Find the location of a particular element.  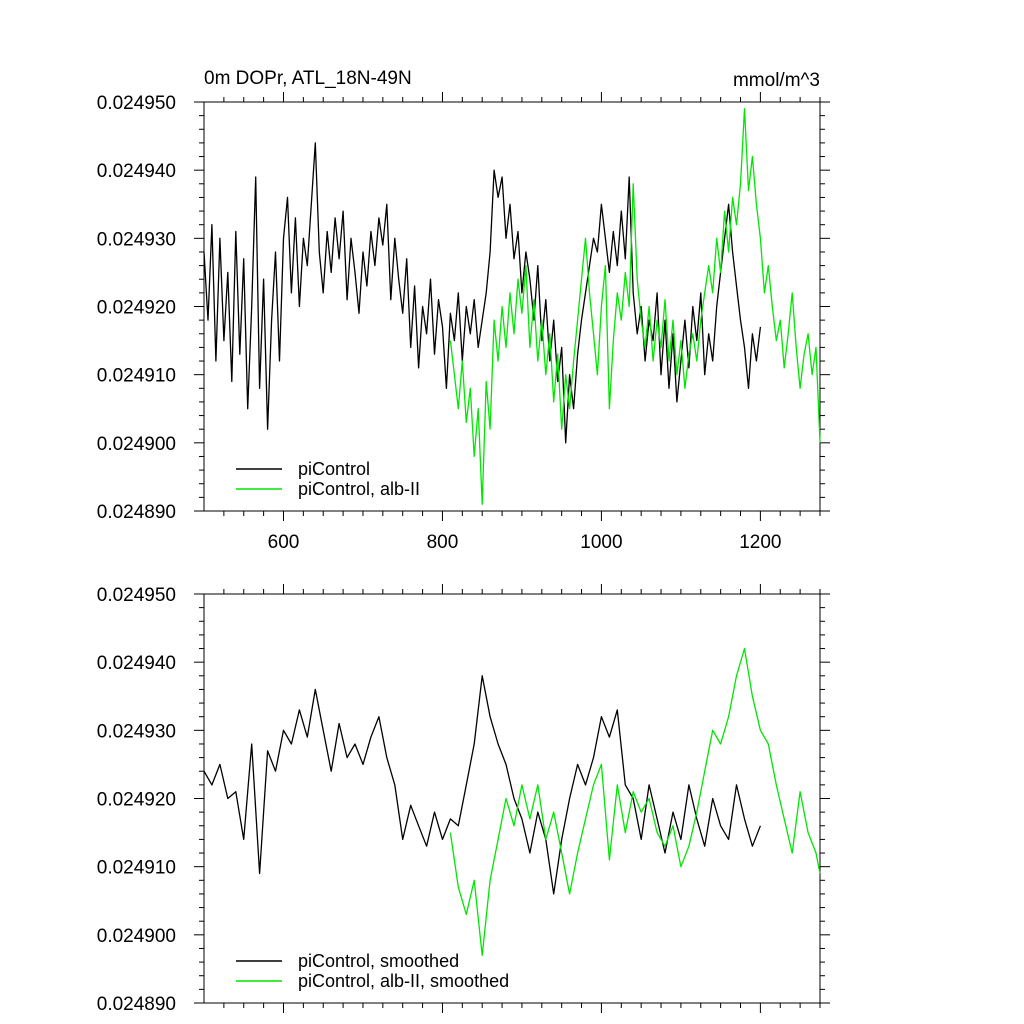

top-y-tick-label: 0.024890 is located at coordinates (136, 512).